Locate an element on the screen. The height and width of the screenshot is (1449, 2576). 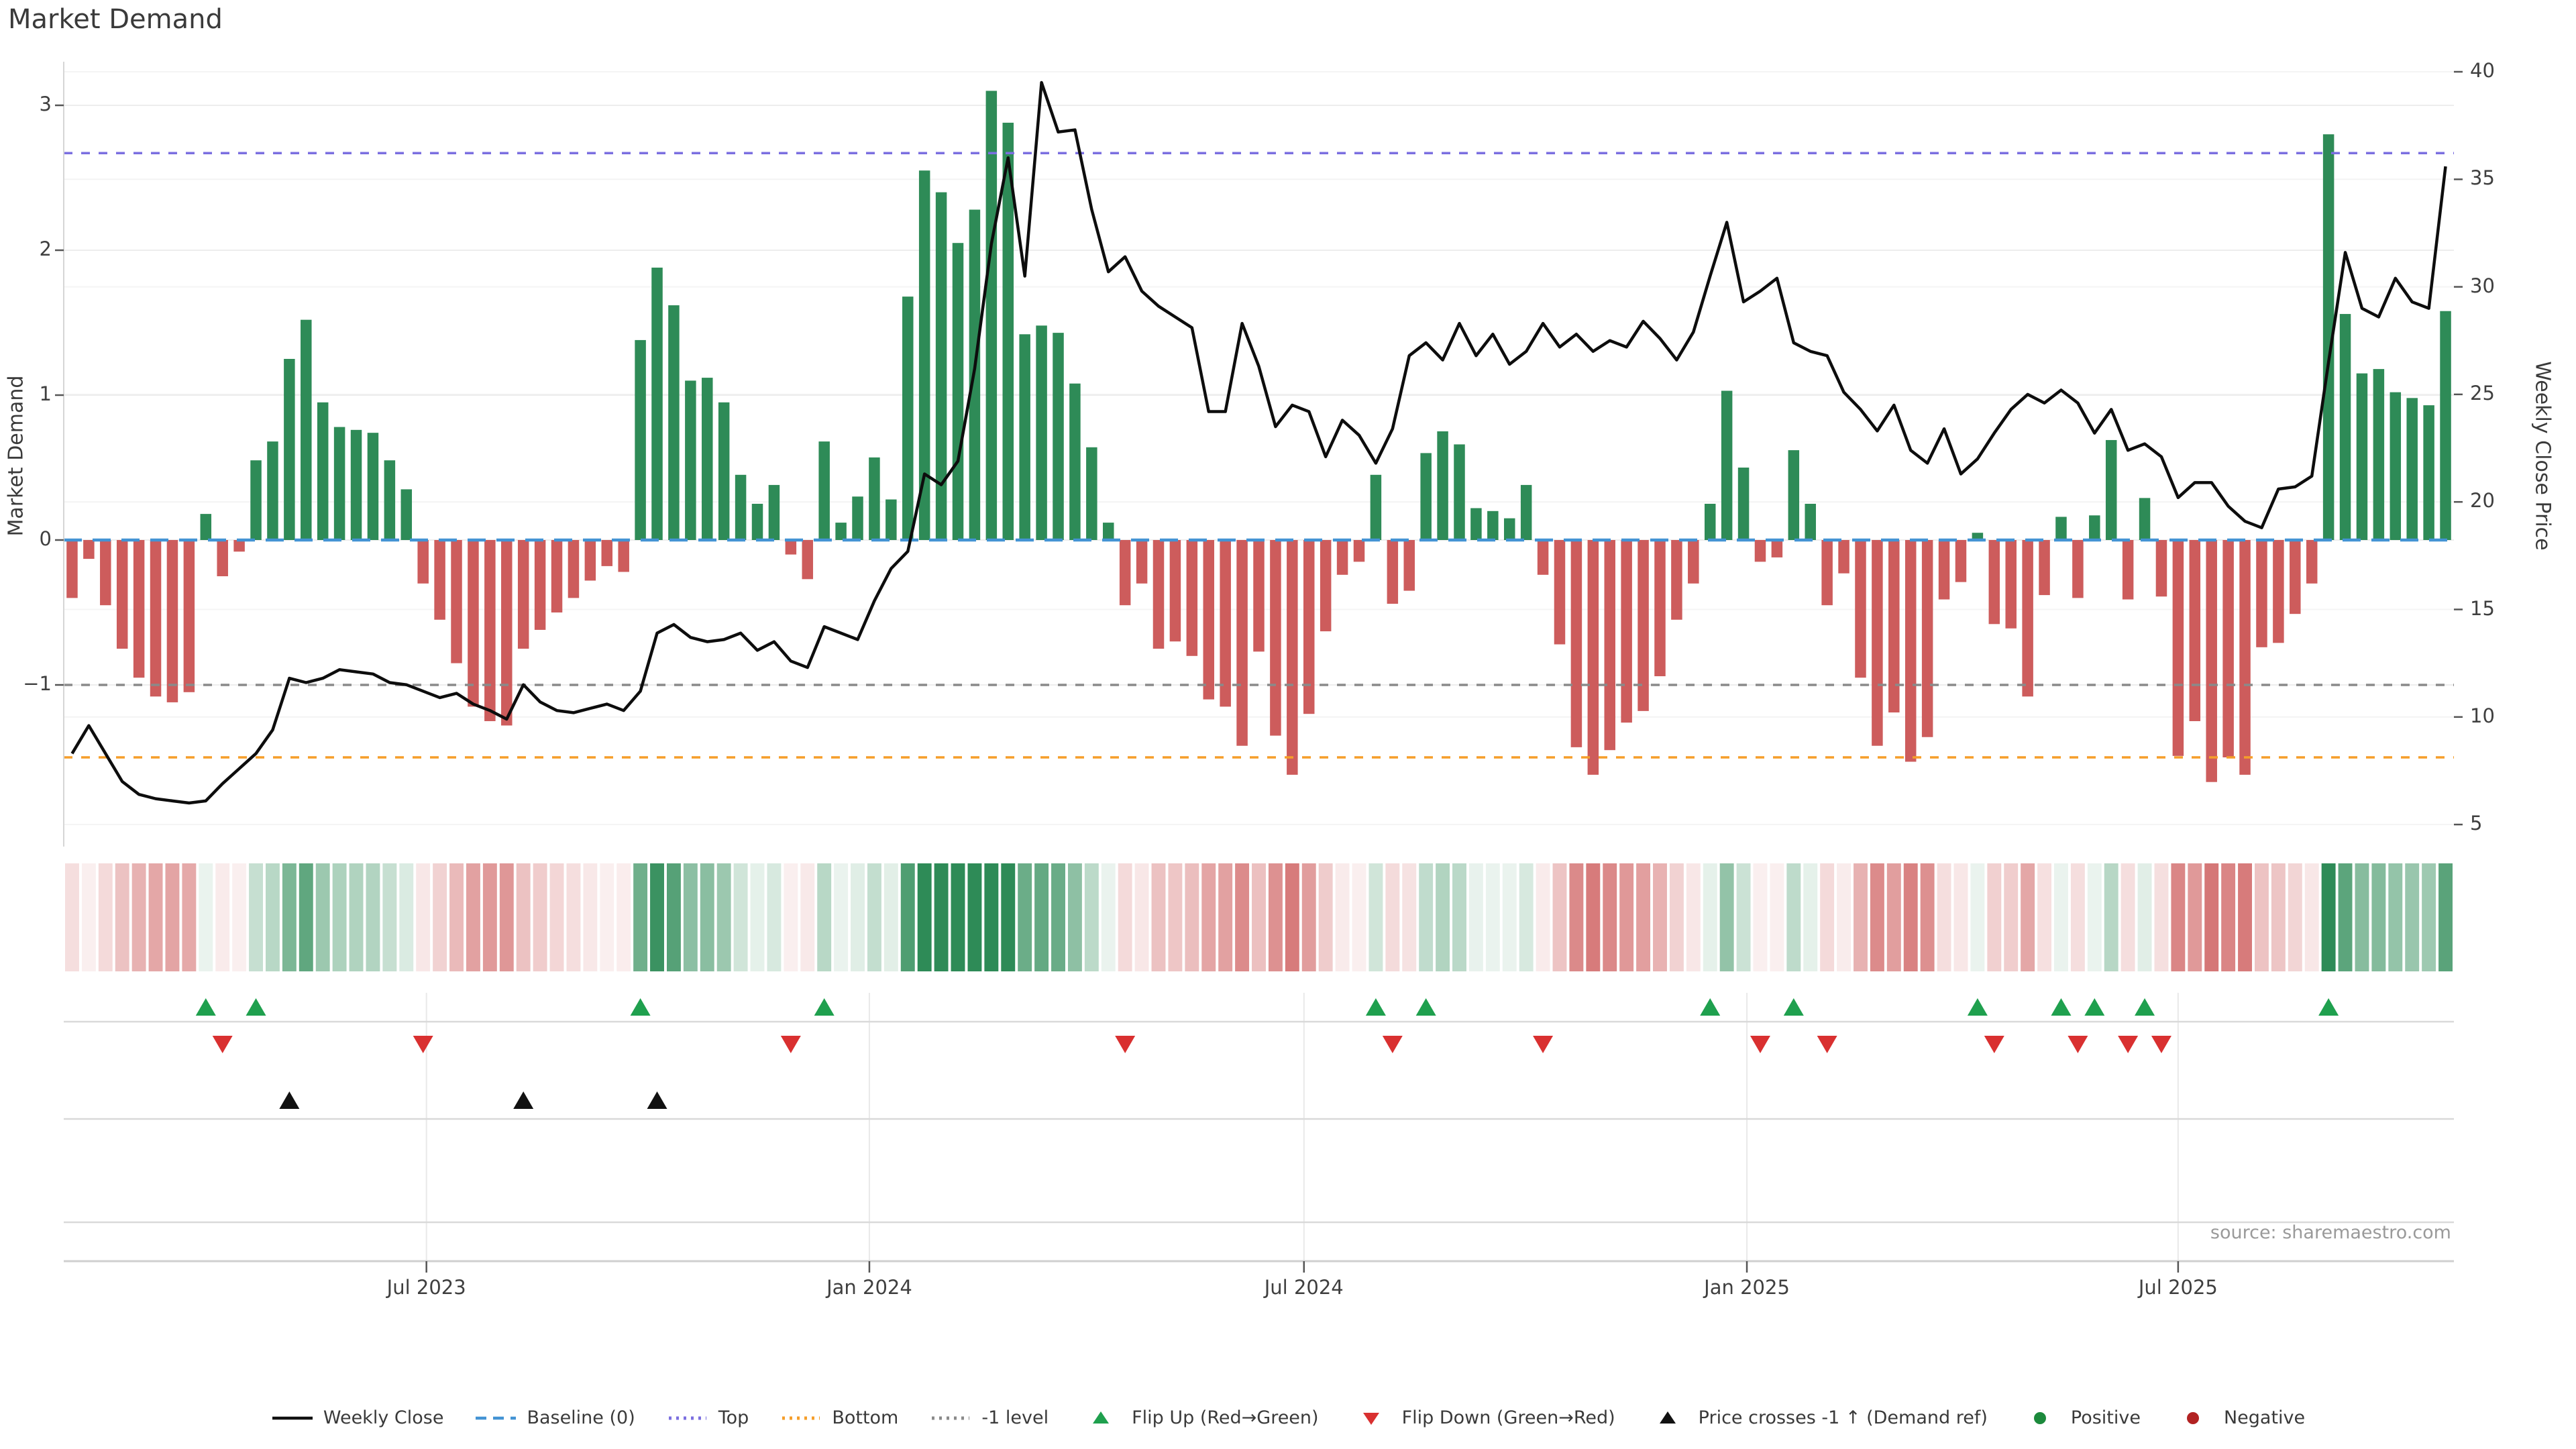
legend-label: Weekly Close is located at coordinates (383, 1417).